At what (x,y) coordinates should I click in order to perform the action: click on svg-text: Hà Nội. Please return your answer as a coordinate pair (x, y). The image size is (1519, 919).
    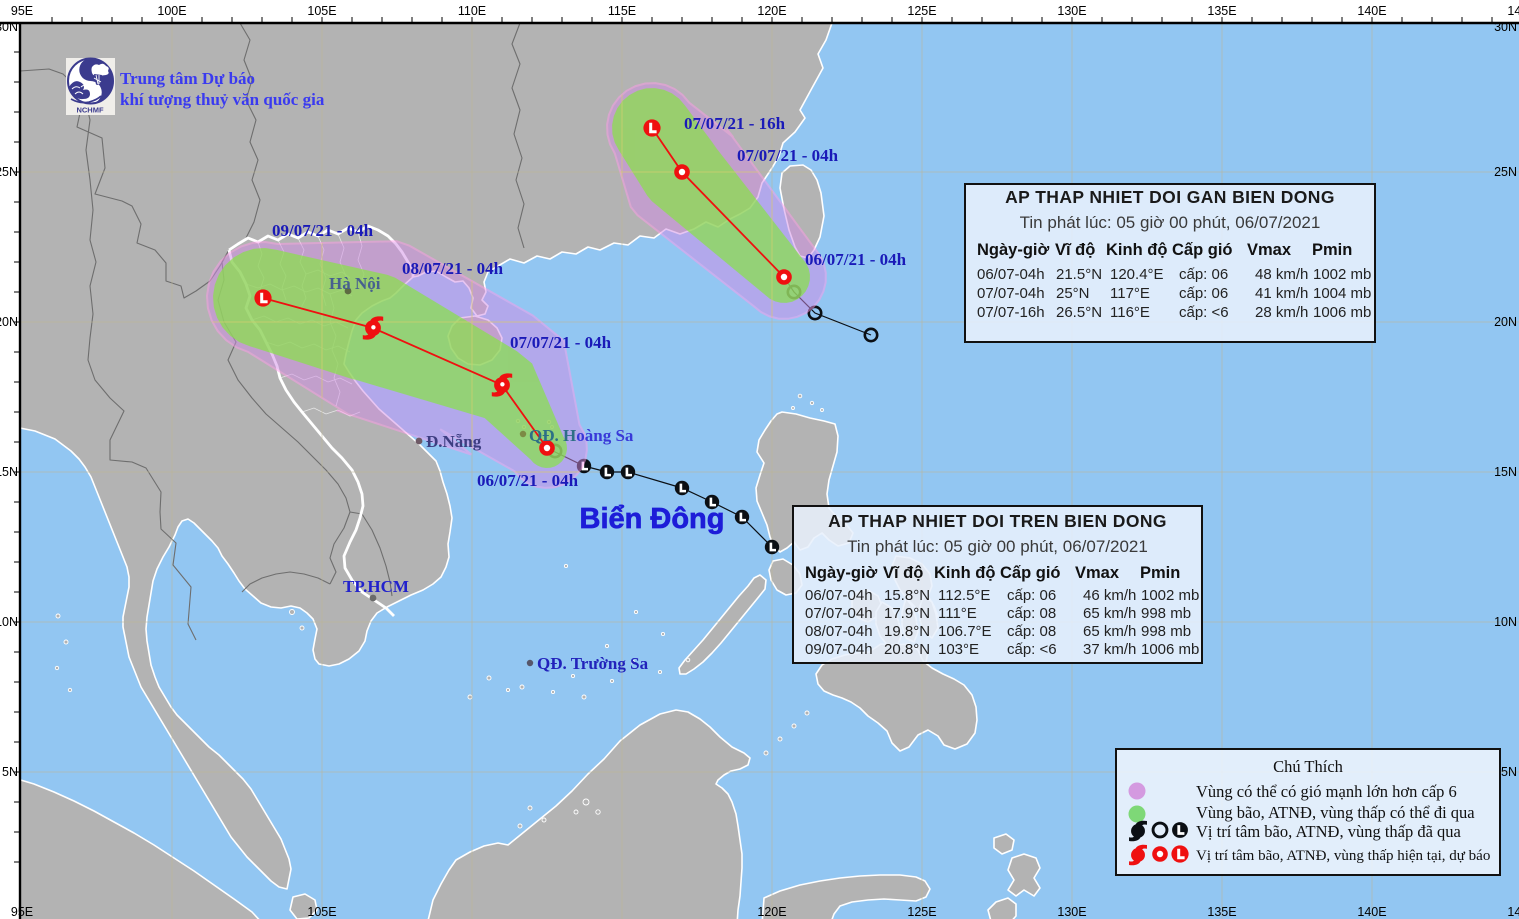
    Looking at the image, I should click on (355, 283).